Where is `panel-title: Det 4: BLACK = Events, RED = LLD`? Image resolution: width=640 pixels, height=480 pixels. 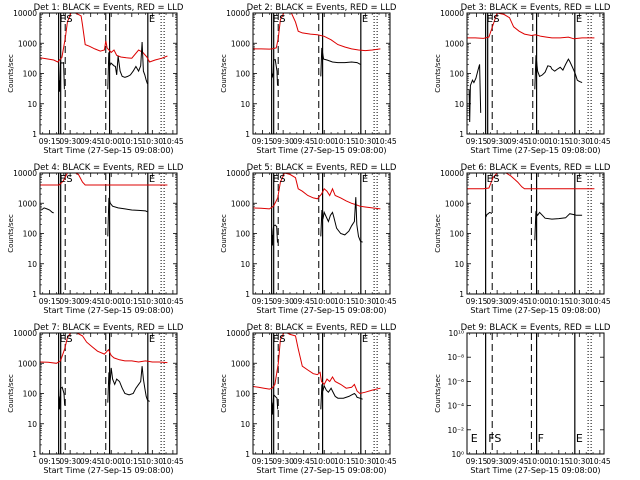 panel-title: Det 4: BLACK = Events, RED = LLD is located at coordinates (109, 168).